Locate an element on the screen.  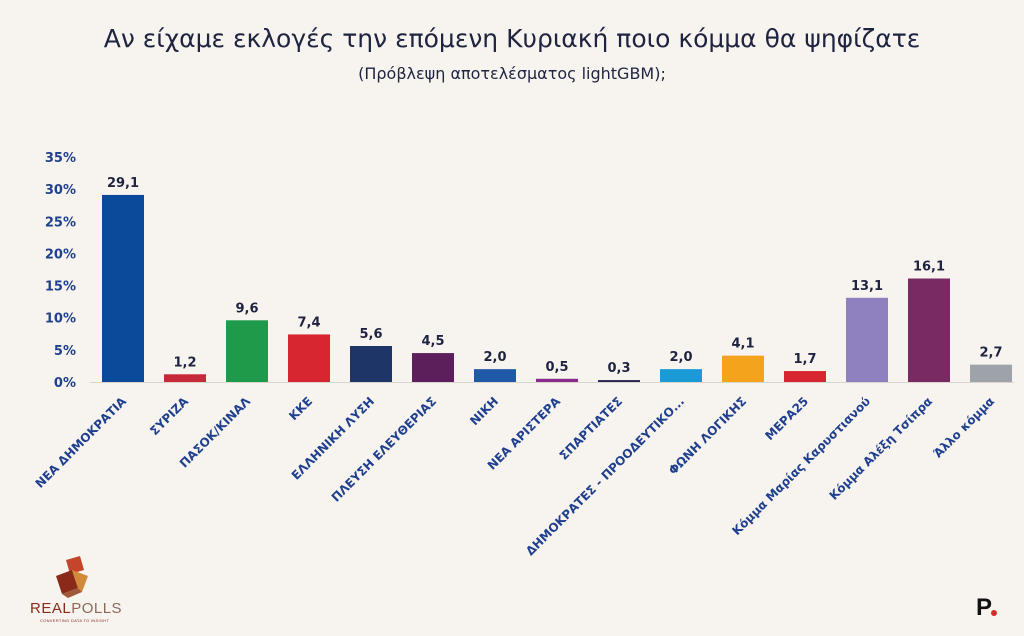
data-label: 16,1 is located at coordinates (929, 267).